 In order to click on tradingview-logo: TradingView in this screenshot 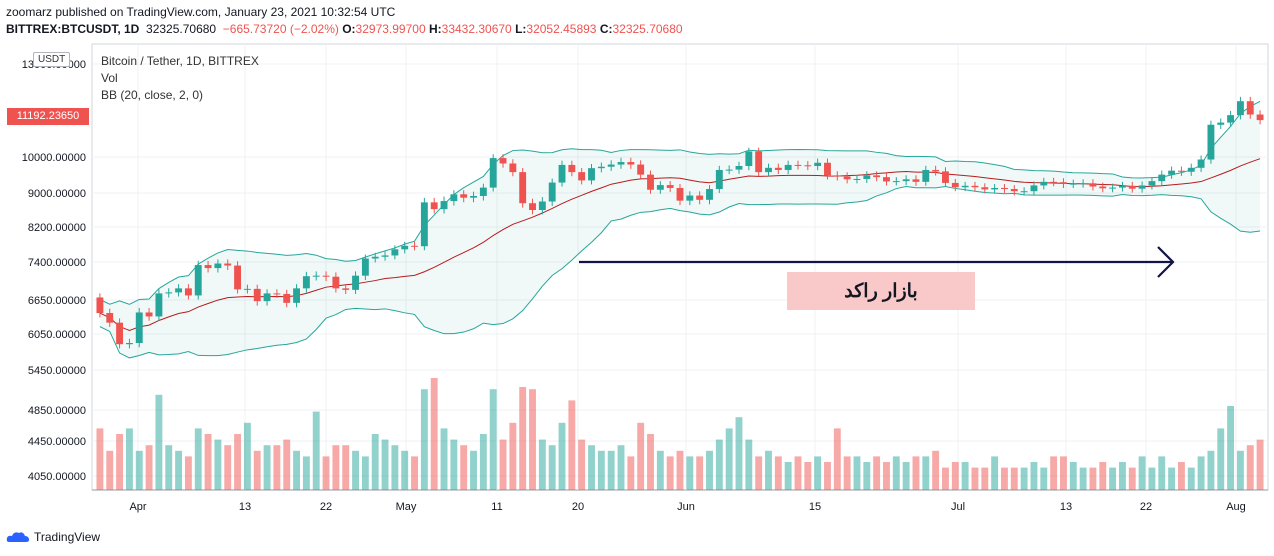, I will do `click(53, 537)`.